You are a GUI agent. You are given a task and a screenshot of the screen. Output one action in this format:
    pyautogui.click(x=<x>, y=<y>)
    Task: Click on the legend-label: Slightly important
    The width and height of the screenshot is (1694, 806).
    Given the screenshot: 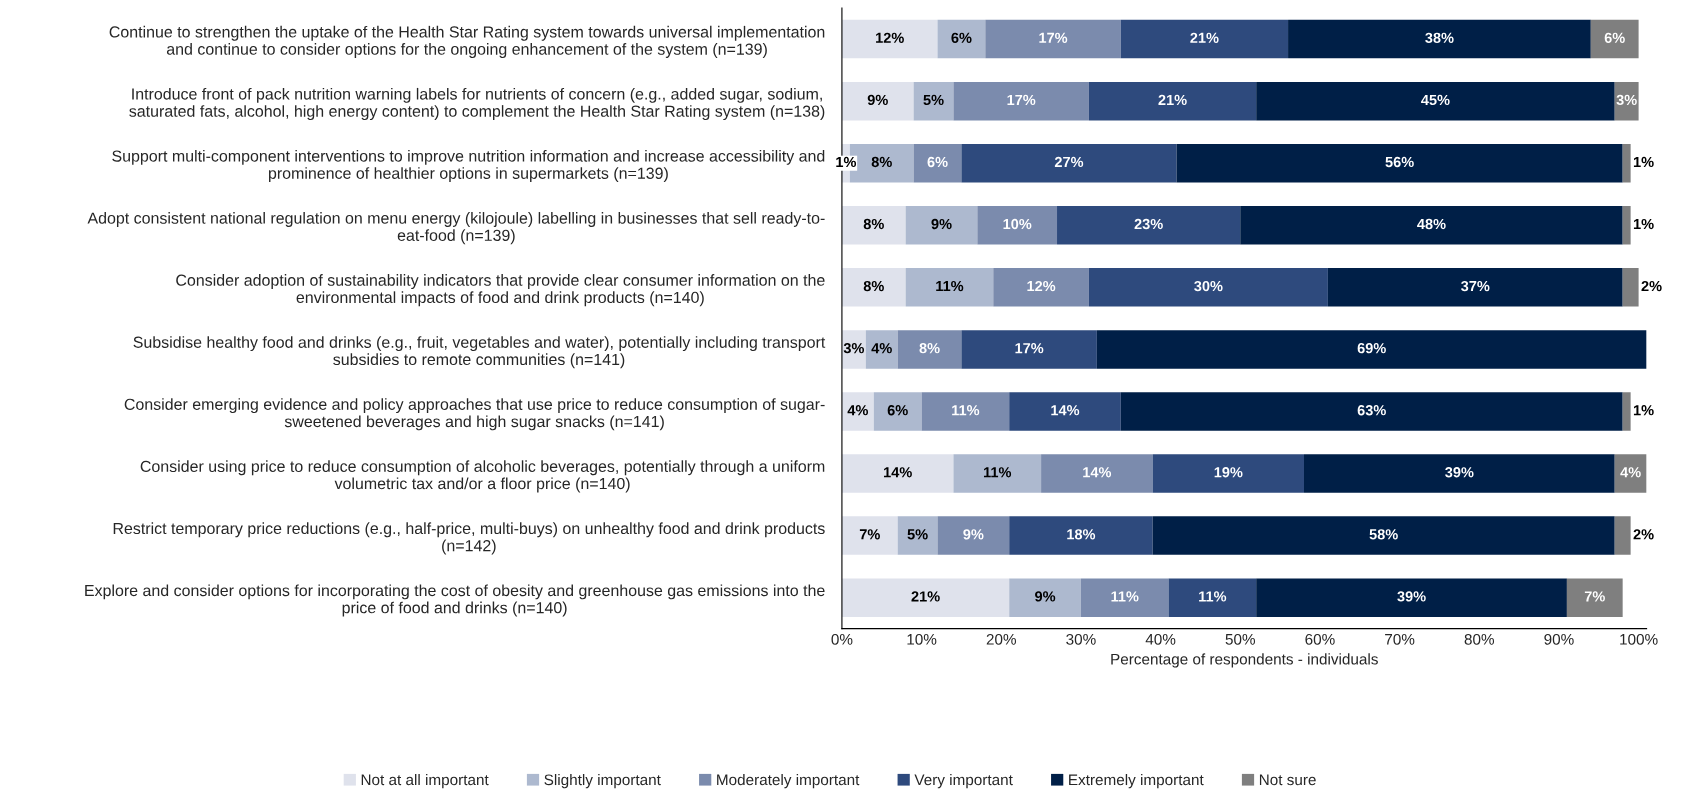 What is the action you would take?
    pyautogui.click(x=602, y=781)
    